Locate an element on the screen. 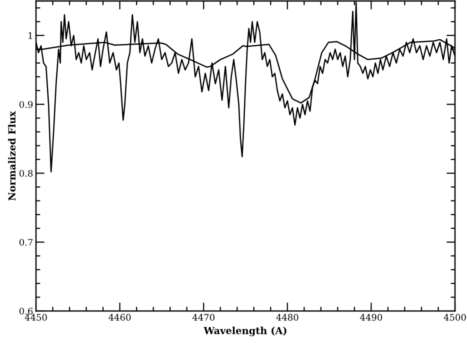  y-tick-label: 1 is located at coordinates (30, 35).